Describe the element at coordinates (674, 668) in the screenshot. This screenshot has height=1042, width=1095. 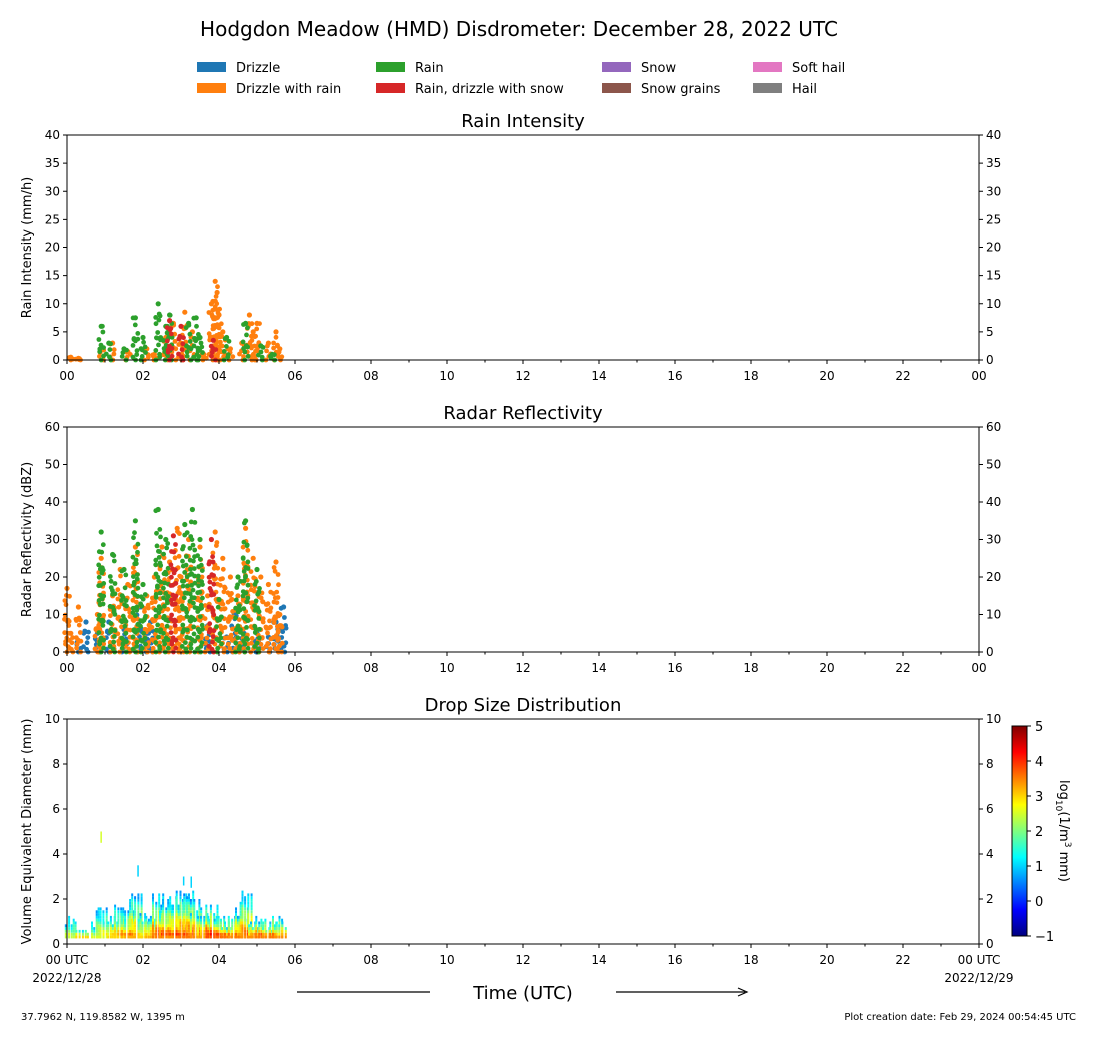
I see `x-tick-label: 16` at that location.